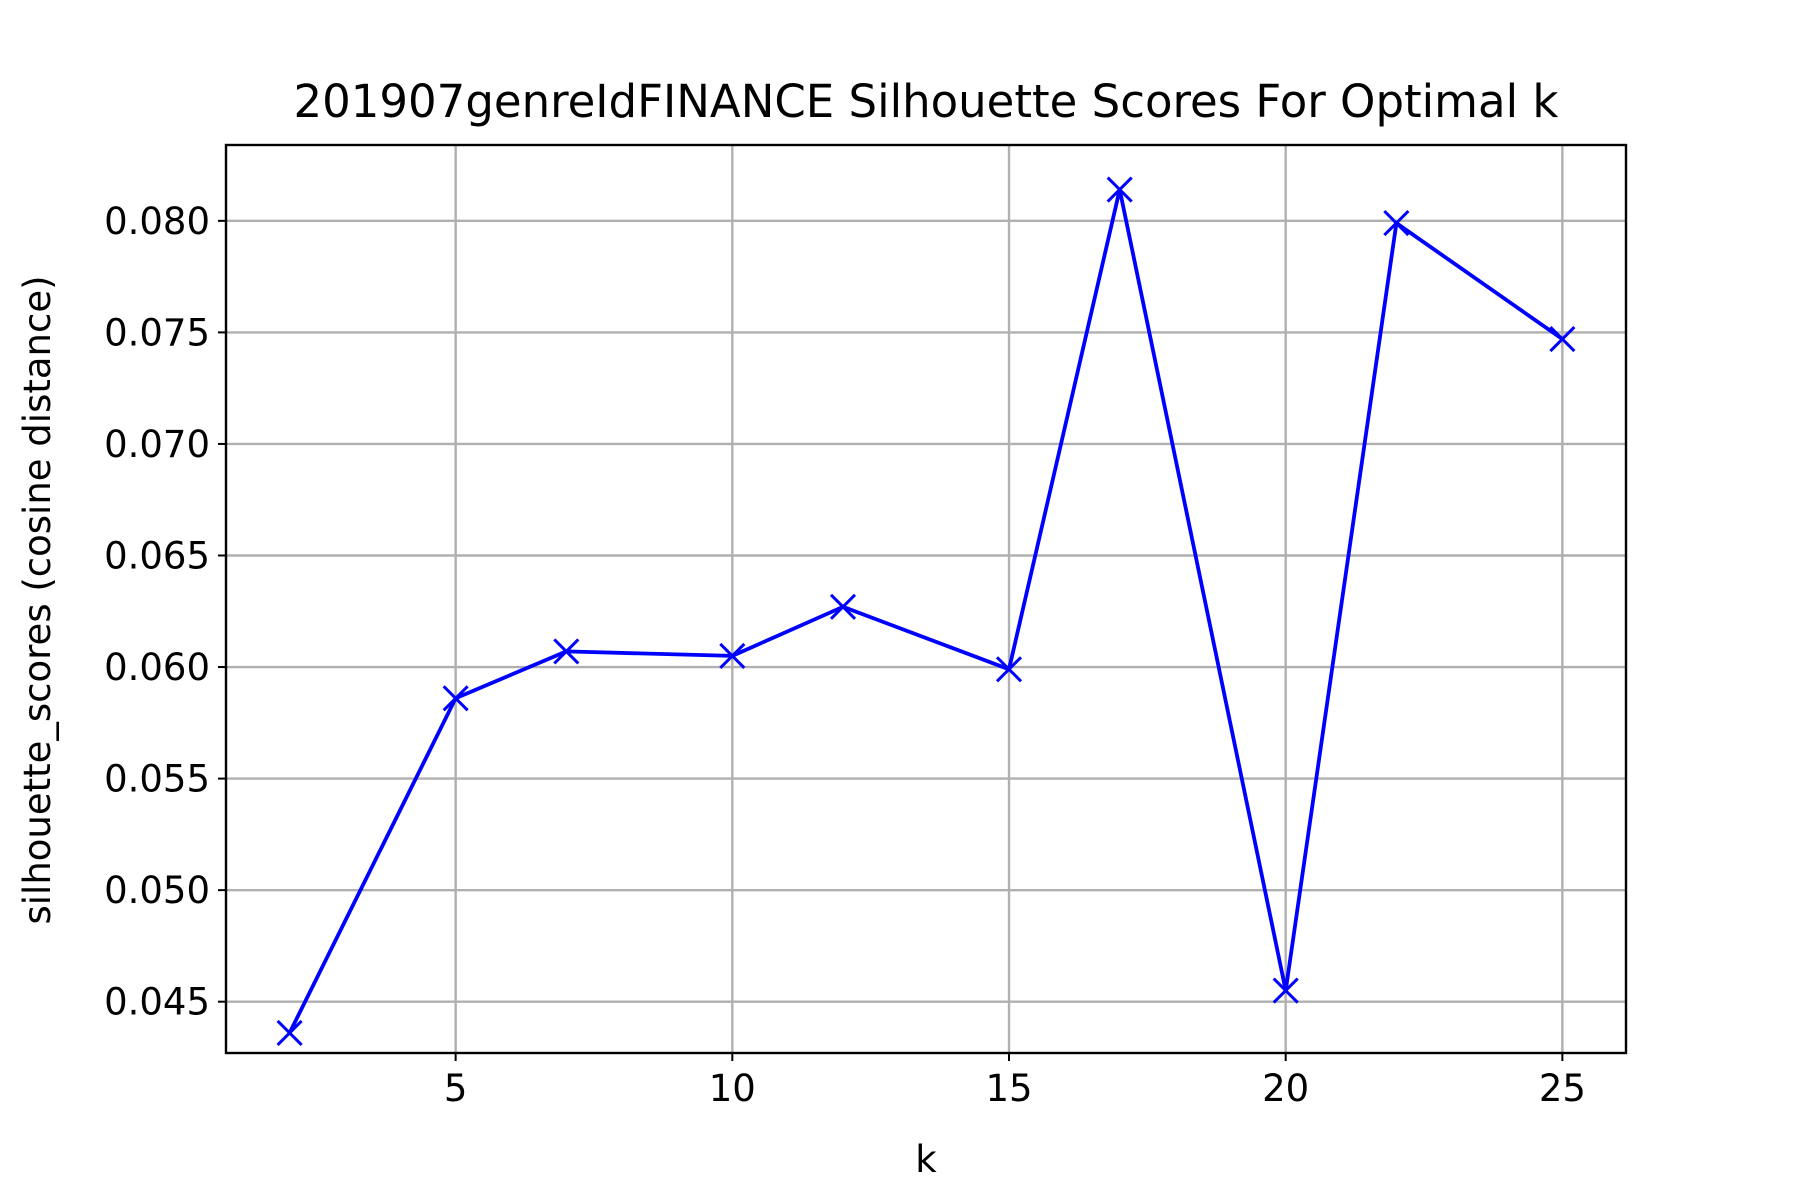 This screenshot has height=1200, width=1800. I want to click on y-tick-label: 0.065, so click(157, 555).